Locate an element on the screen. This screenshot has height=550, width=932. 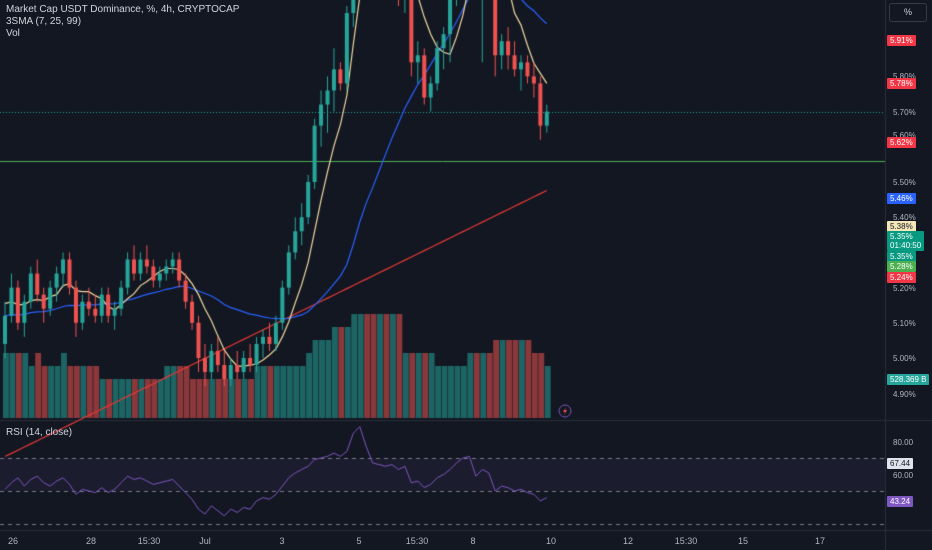
time-label: 5 is located at coordinates (359, 541).